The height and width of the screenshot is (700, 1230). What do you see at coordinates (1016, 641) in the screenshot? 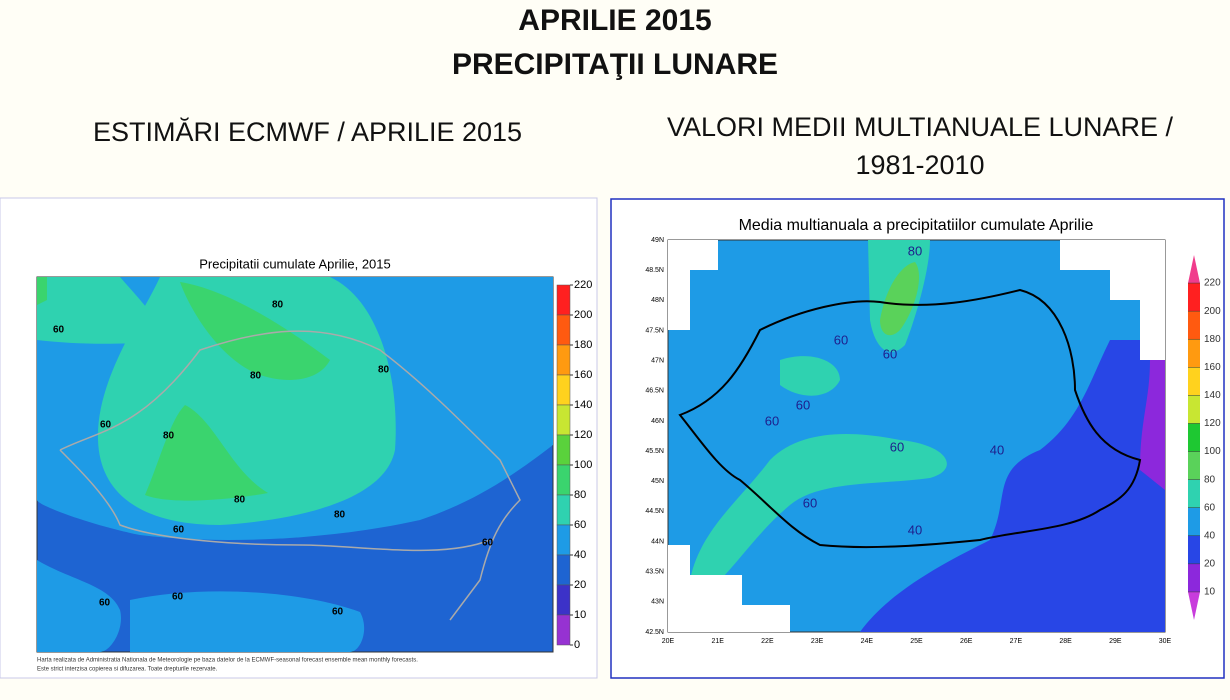
I see `lon-label: 27E` at bounding box center [1016, 641].